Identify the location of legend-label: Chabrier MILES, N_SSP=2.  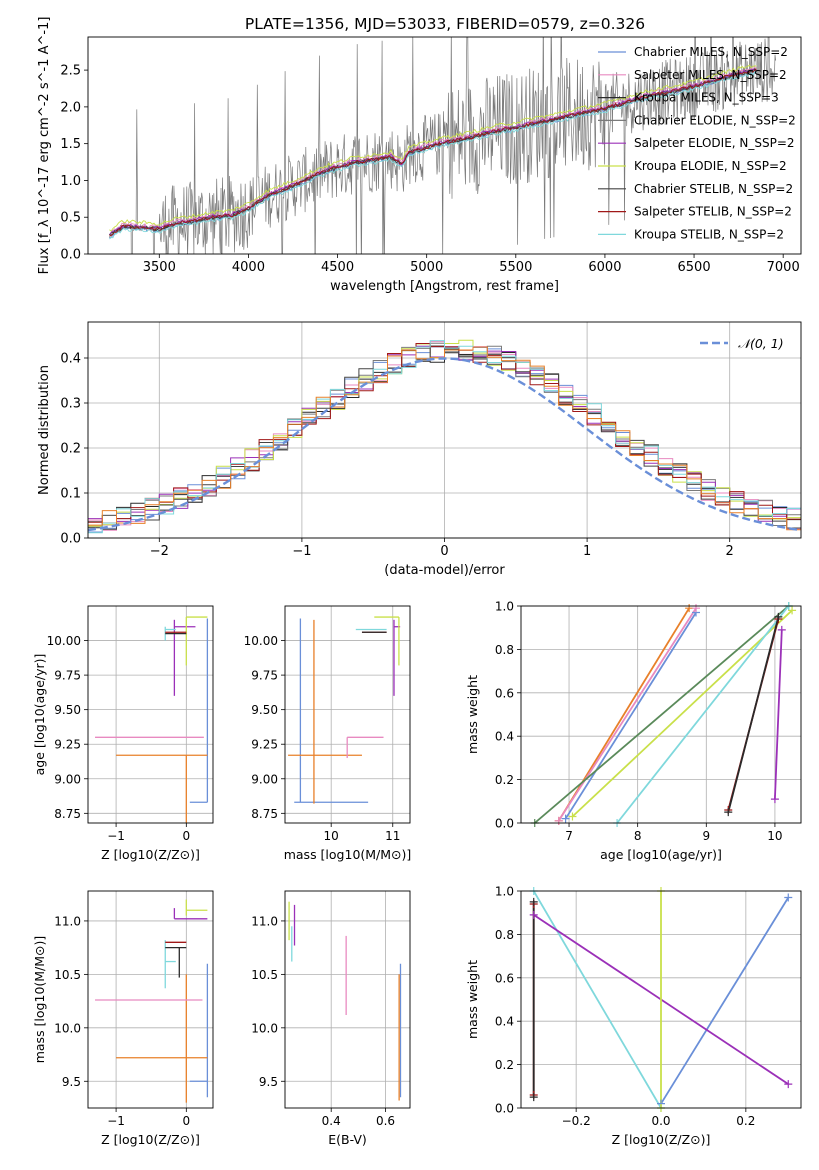
(711, 52).